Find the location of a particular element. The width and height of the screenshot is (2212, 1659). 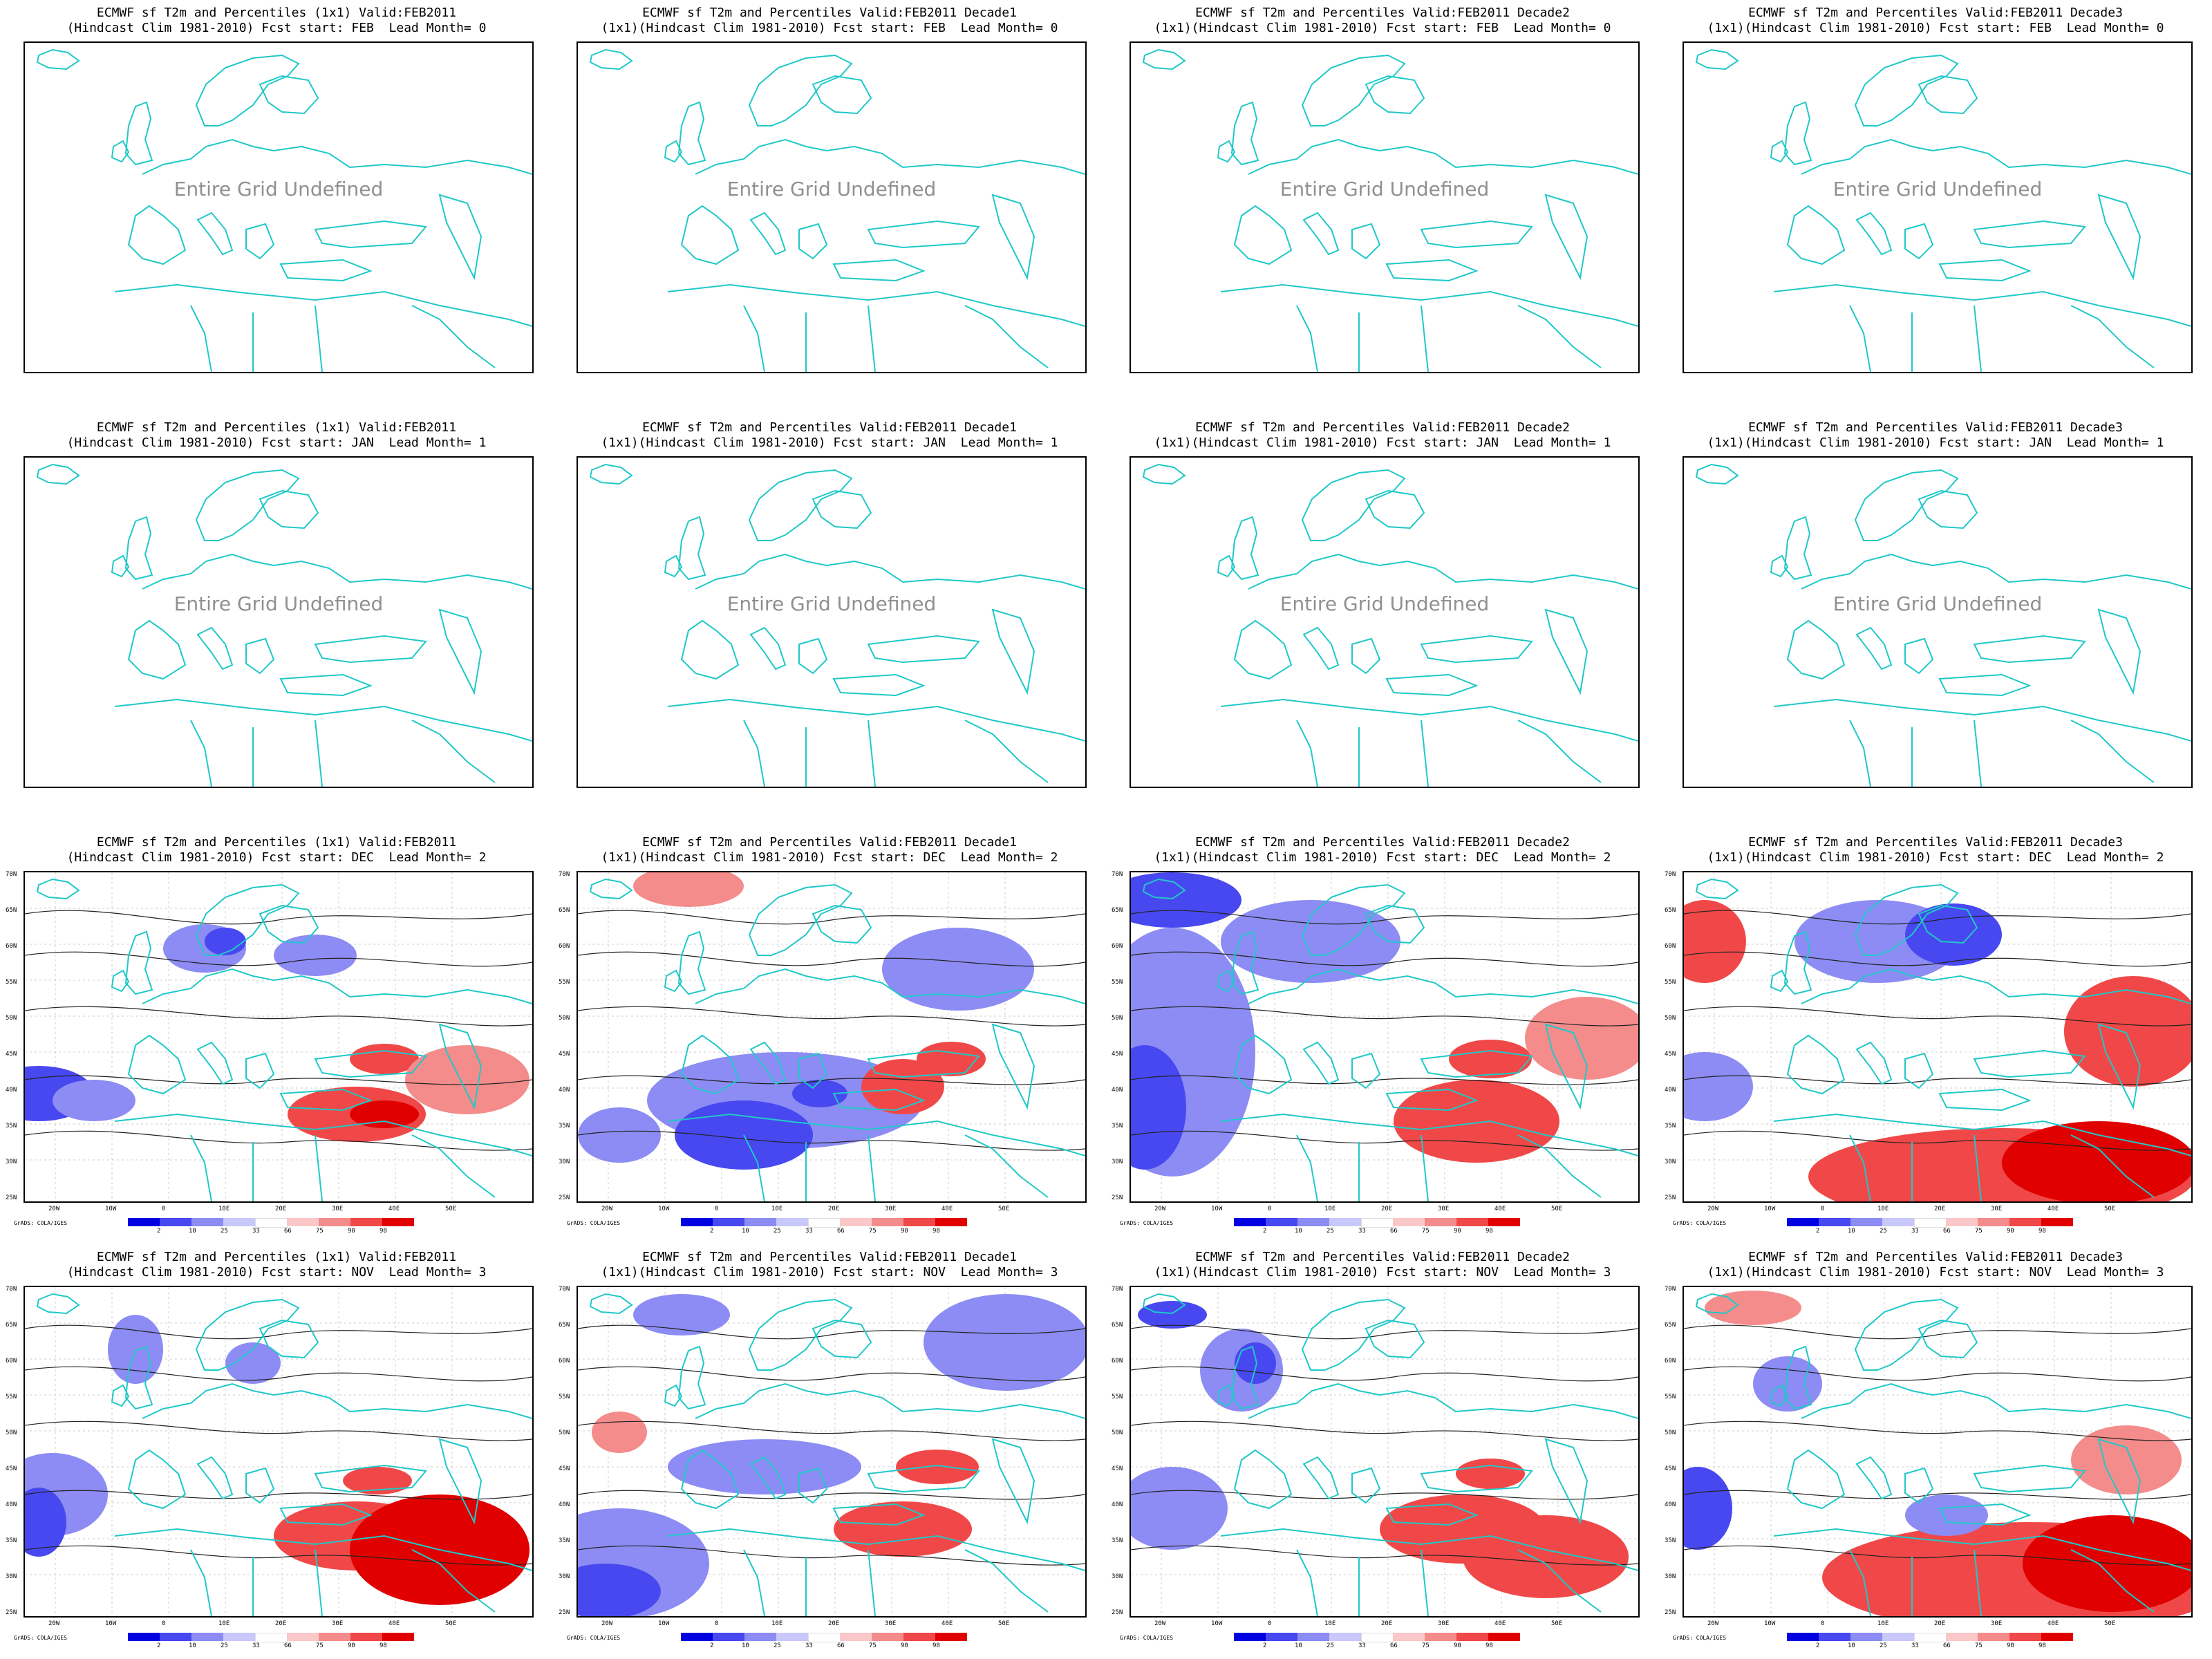

longitude-label: 30E is located at coordinates (338, 1209).